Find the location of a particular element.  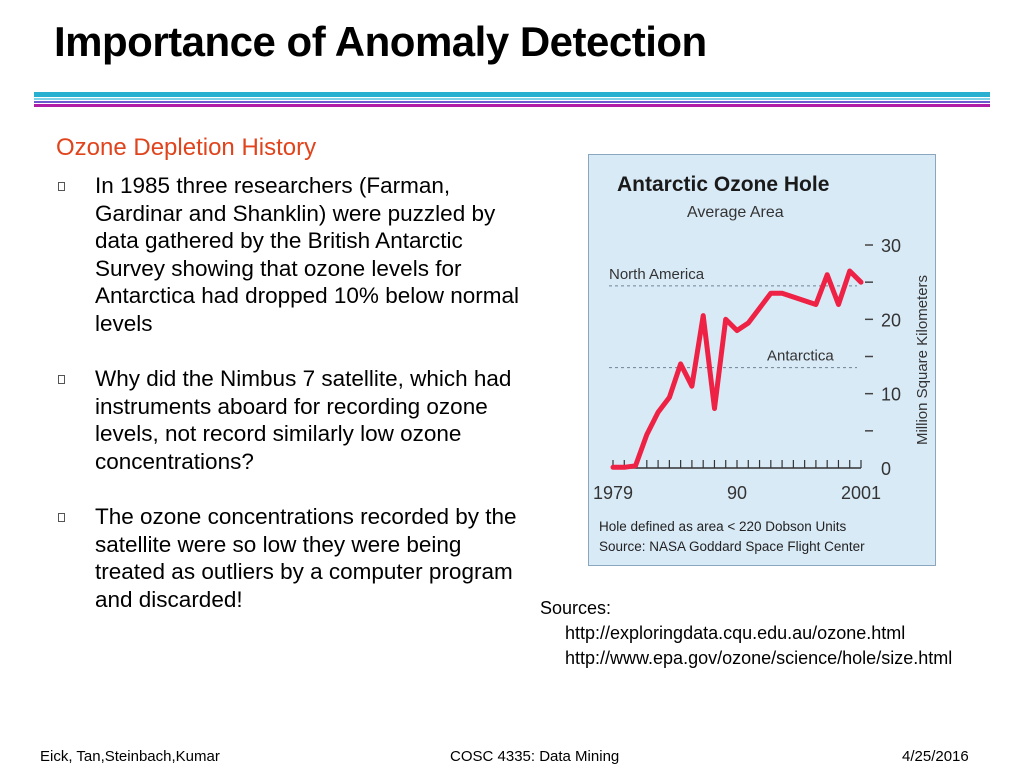

x-tick-label: 90 is located at coordinates (737, 493).